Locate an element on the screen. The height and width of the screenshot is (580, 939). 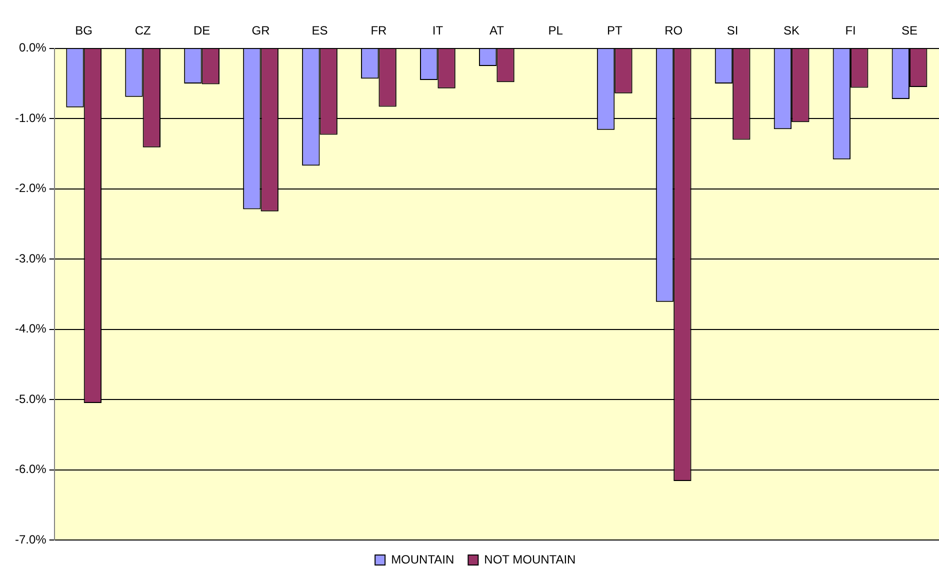
x-tick-label: BG is located at coordinates (84, 31).